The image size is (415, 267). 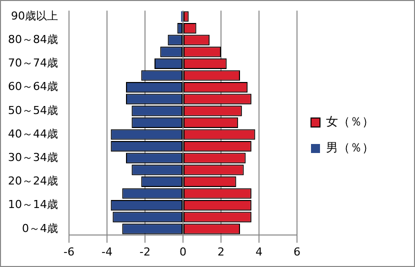 What do you see at coordinates (69, 251) in the screenshot?
I see `x-tick-label: -6` at bounding box center [69, 251].